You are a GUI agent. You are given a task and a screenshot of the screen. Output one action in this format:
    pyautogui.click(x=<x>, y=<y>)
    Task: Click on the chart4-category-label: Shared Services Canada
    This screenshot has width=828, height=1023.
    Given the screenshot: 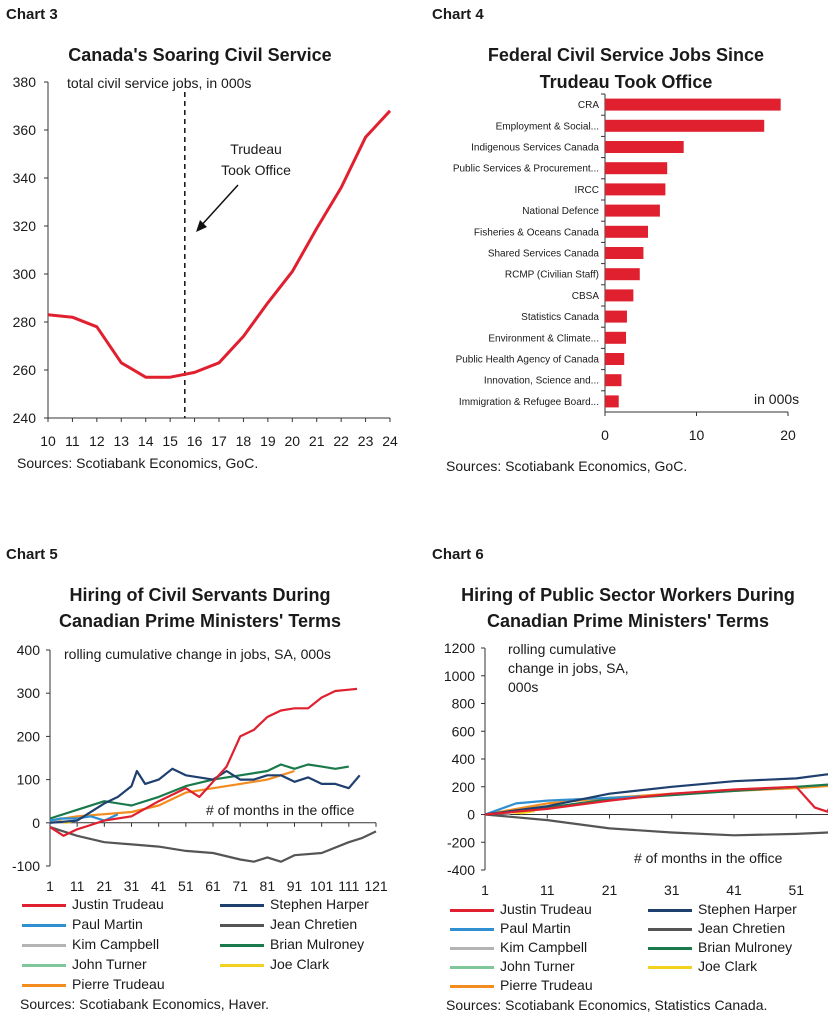 What is the action you would take?
    pyautogui.click(x=544, y=254)
    